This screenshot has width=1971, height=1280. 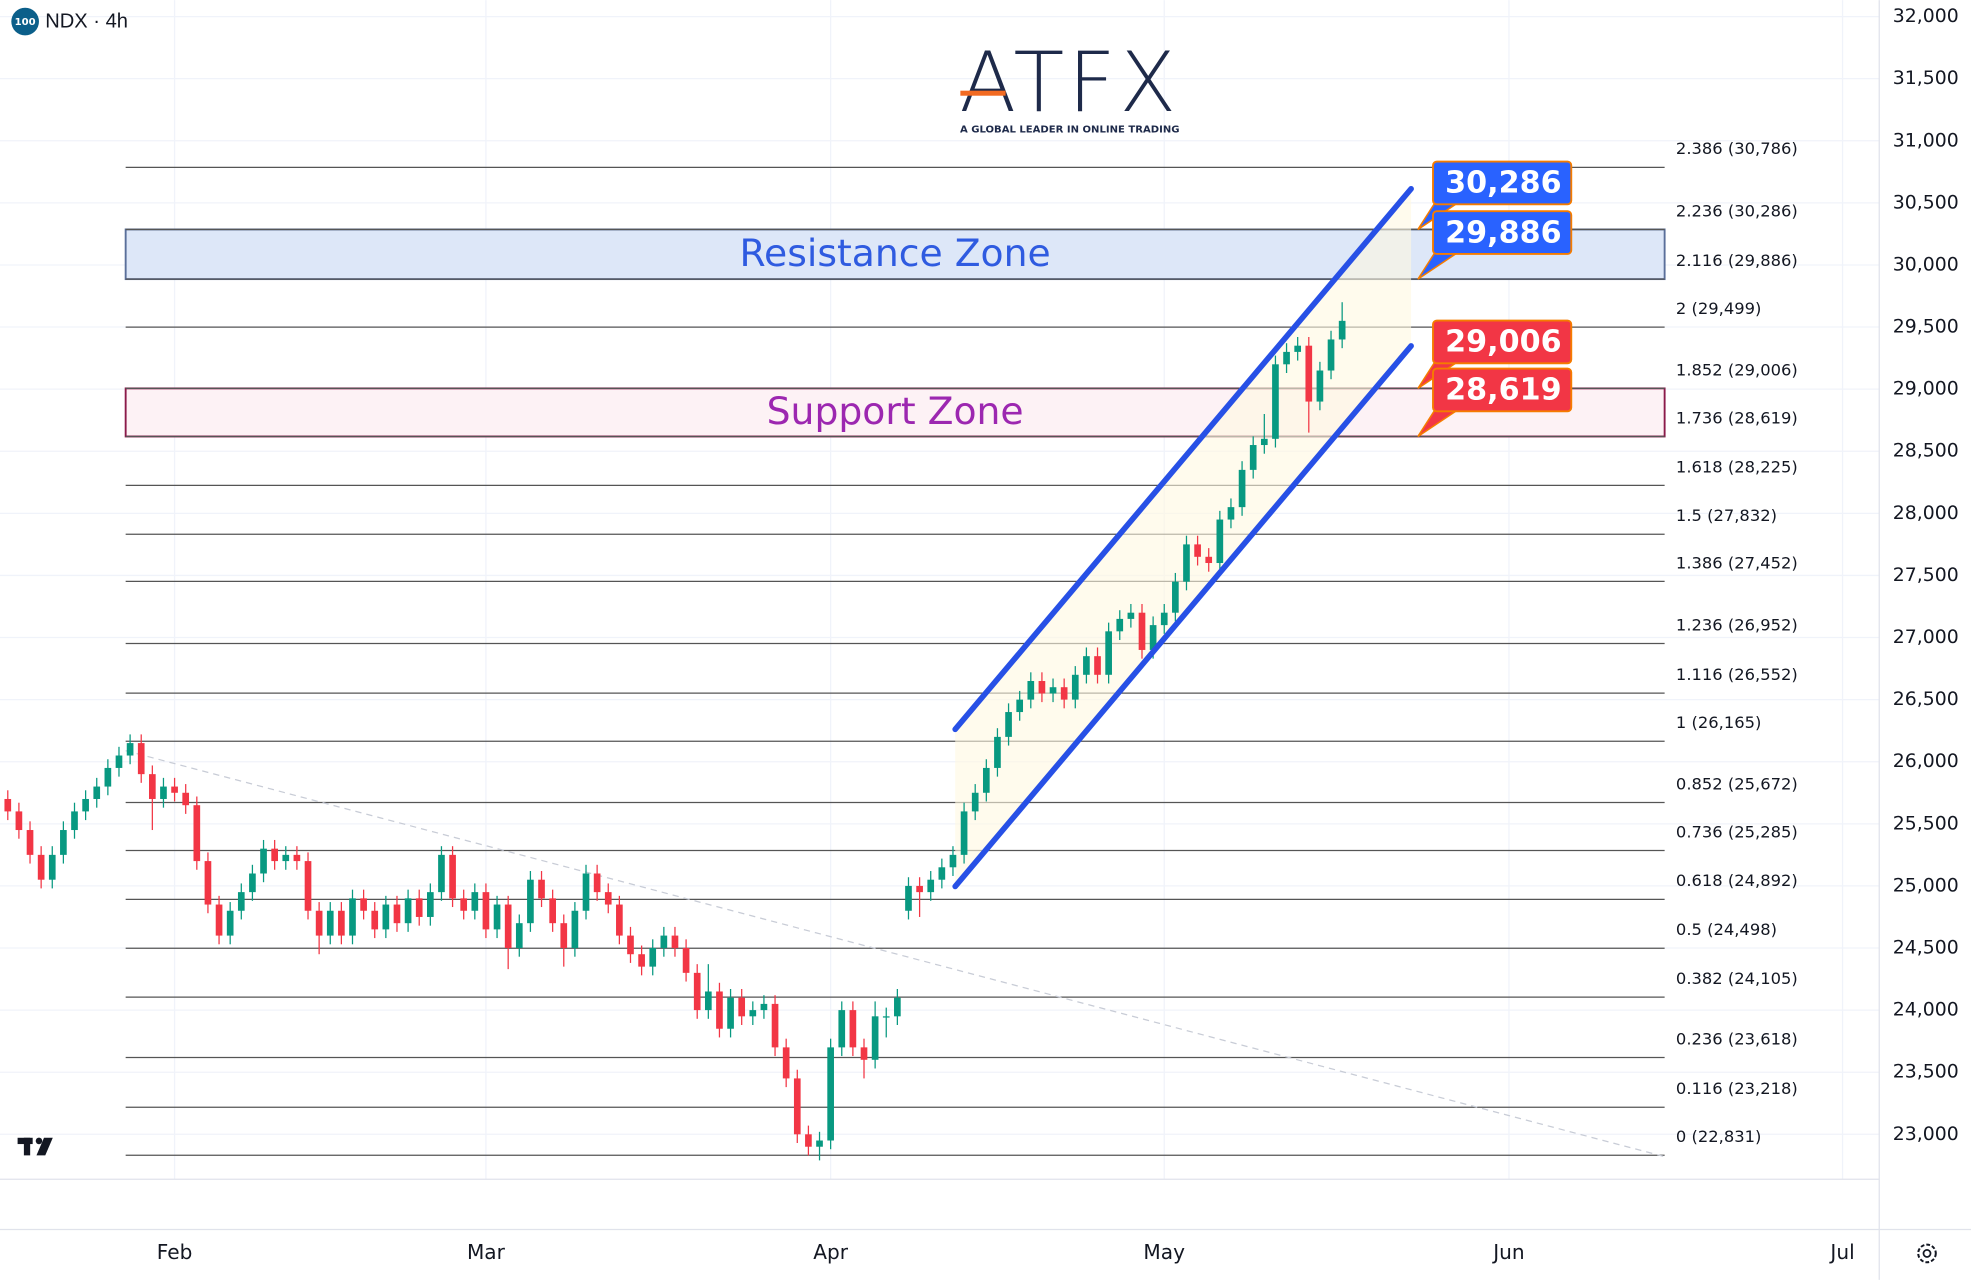 What do you see at coordinates (1926, 202) in the screenshot?
I see `y-tick-label: 30,500` at bounding box center [1926, 202].